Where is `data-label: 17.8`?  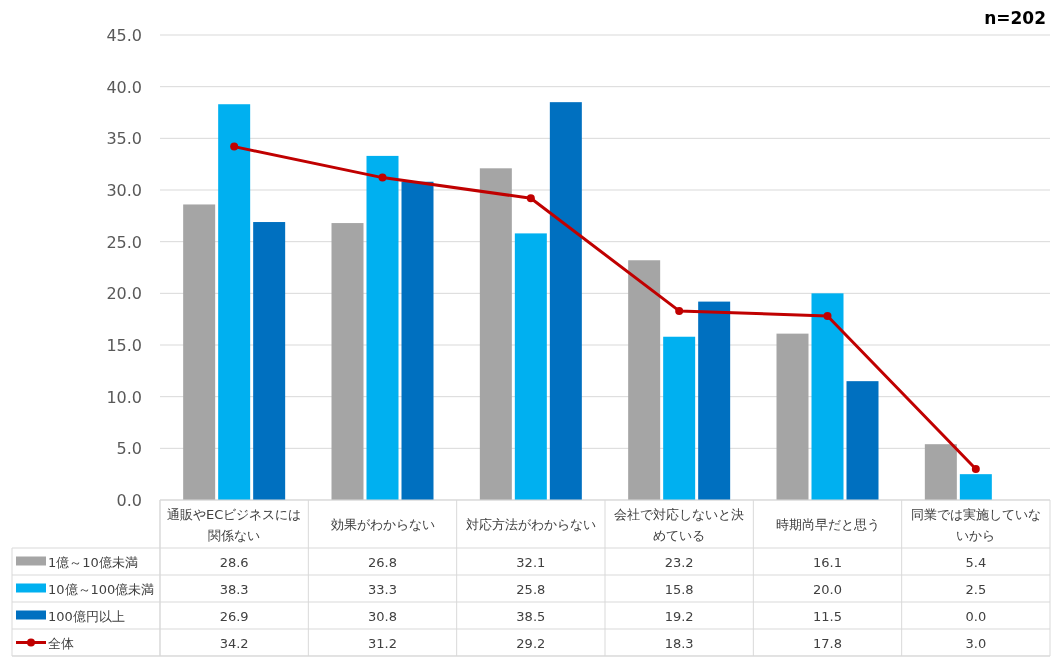 data-label: 17.8 is located at coordinates (827, 643).